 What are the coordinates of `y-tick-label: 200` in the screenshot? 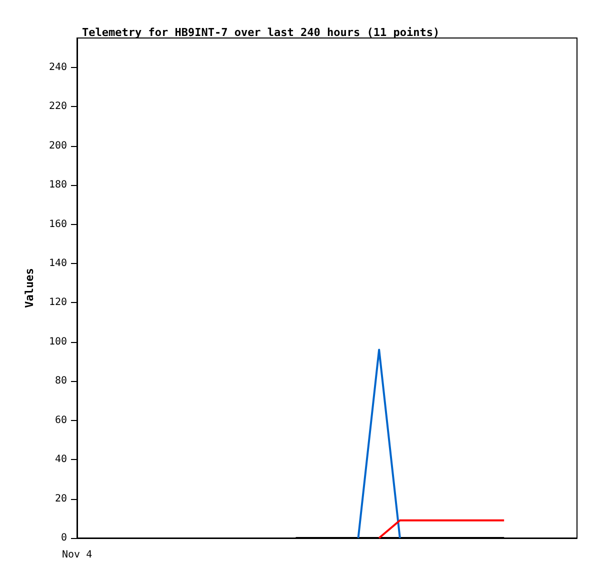 It's located at (57, 146).